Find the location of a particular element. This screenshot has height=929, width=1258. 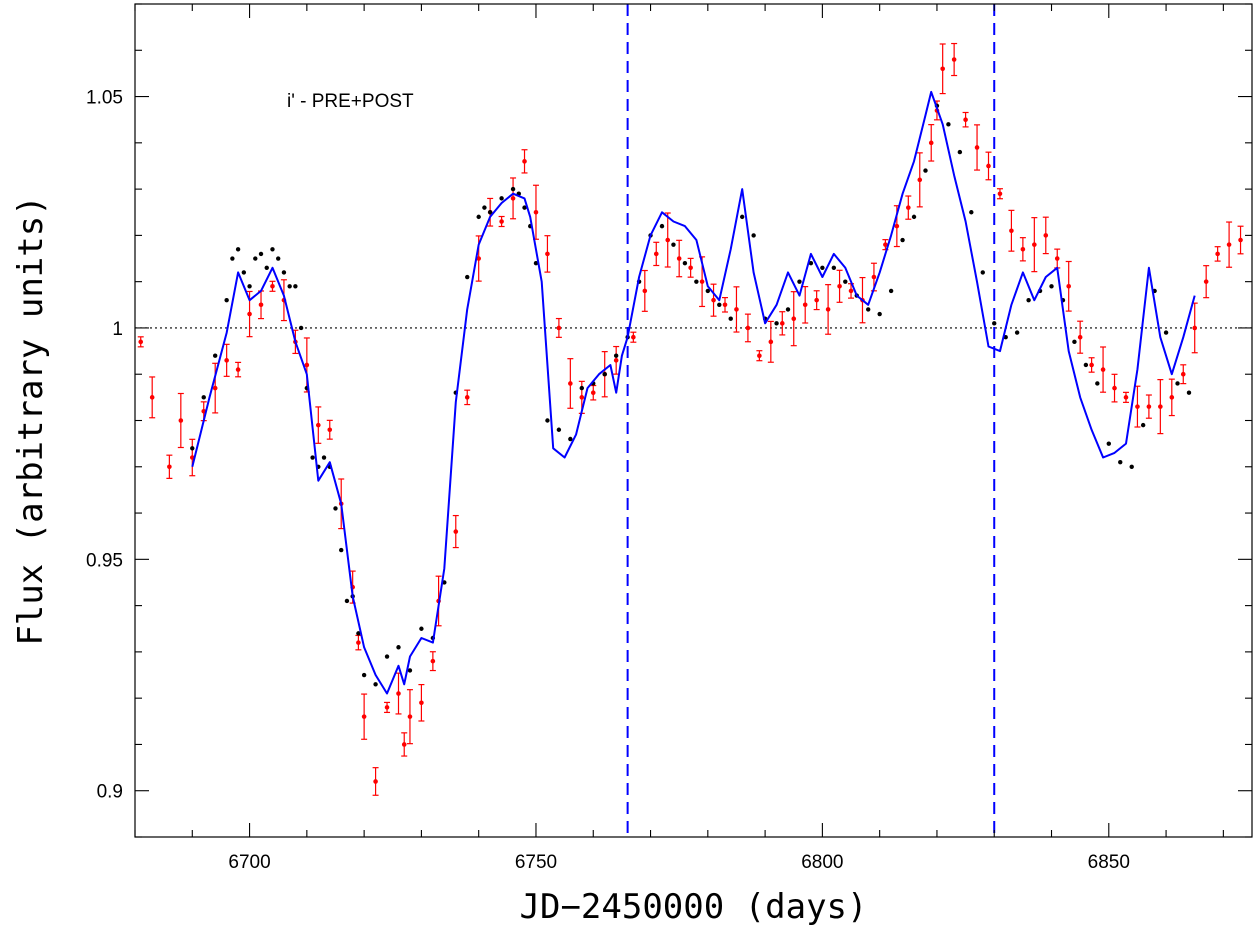

x-tick-label: 6700 is located at coordinates (249, 862).